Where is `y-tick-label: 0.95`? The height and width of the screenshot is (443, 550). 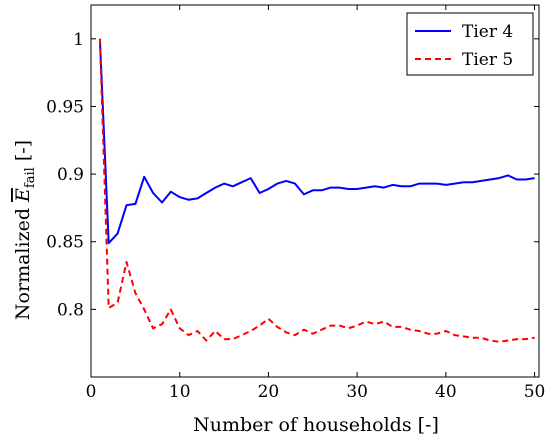 y-tick-label: 0.95 is located at coordinates (65, 107).